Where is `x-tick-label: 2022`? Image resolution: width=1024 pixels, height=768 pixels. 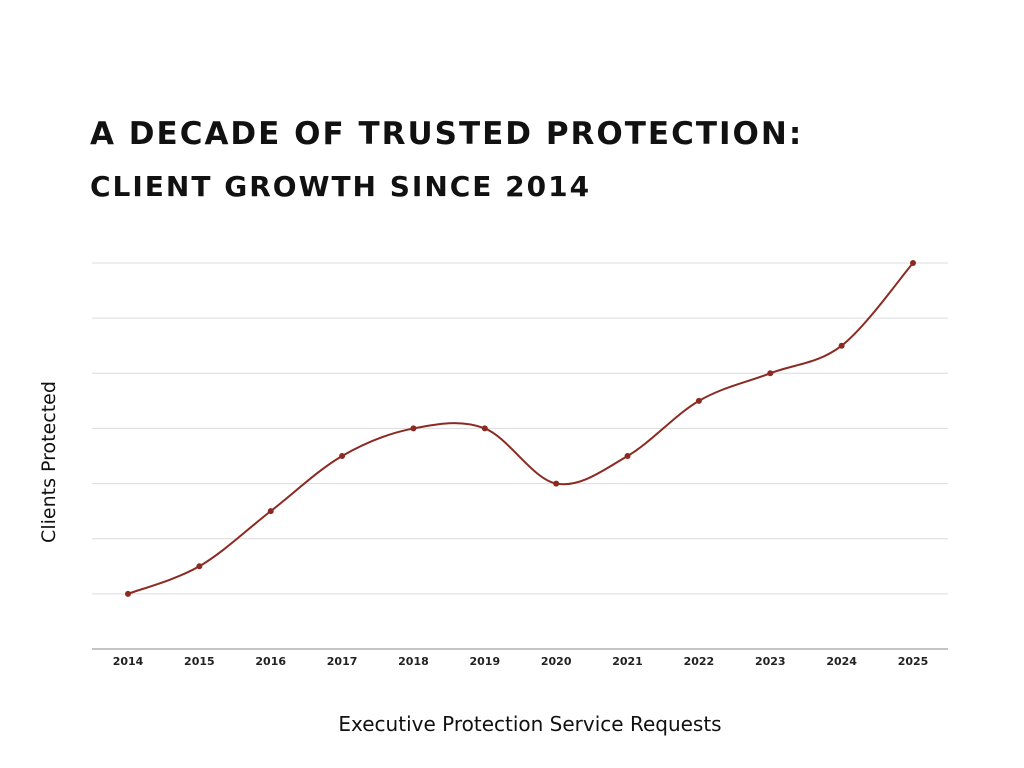 x-tick-label: 2022 is located at coordinates (699, 661).